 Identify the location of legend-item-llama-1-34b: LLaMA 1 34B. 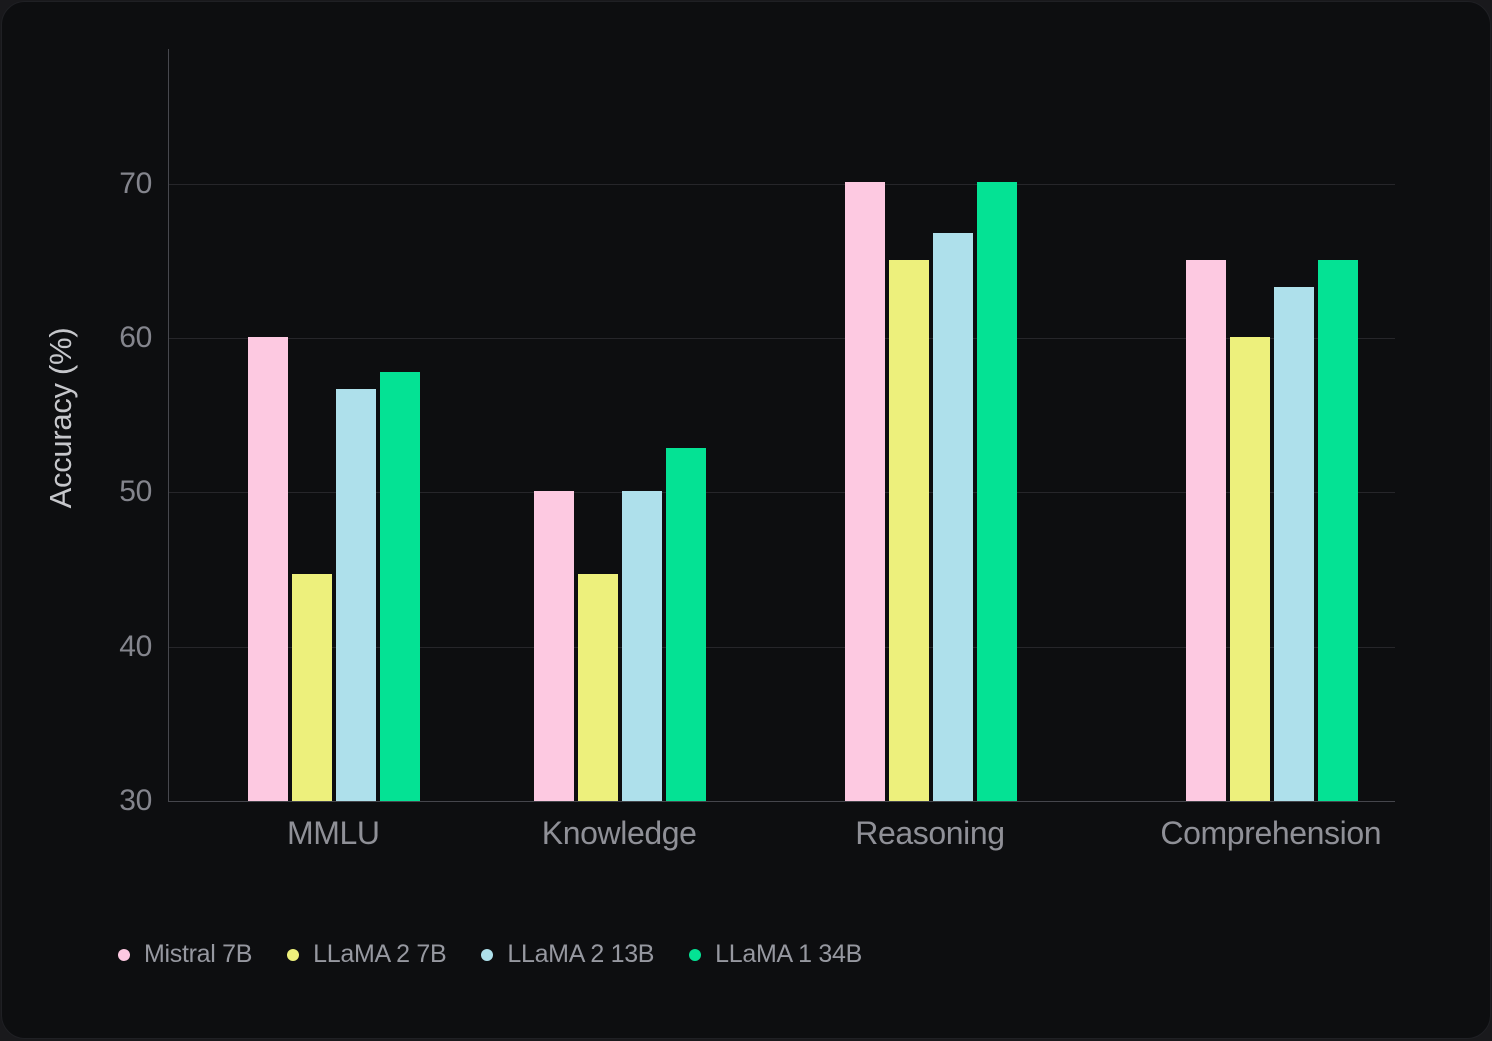
(775, 954).